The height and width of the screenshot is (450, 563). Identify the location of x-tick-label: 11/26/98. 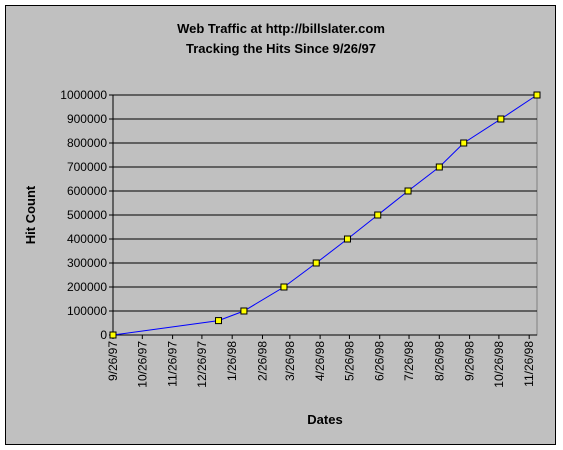
(529, 364).